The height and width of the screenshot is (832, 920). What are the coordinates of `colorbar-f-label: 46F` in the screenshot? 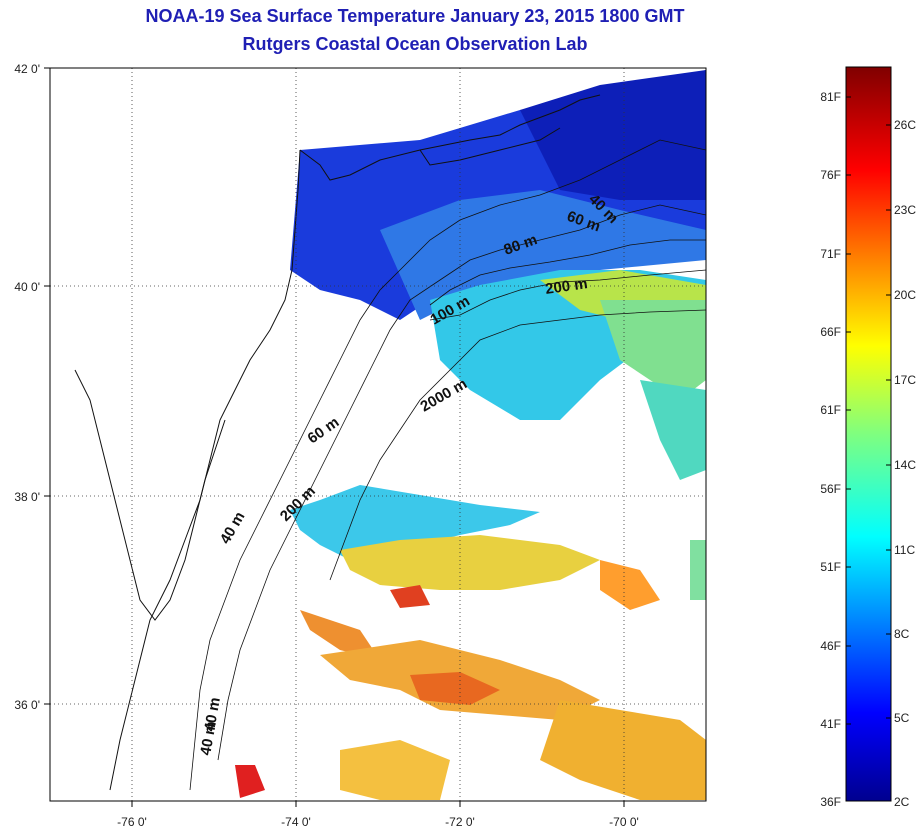 It's located at (830, 646).